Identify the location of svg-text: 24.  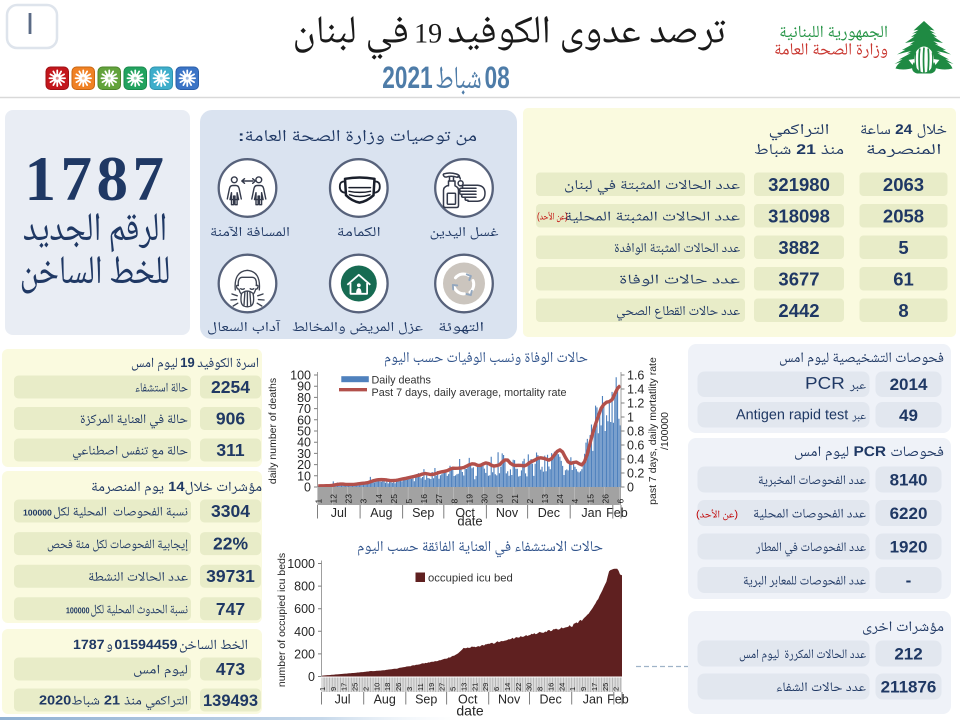
(561, 687).